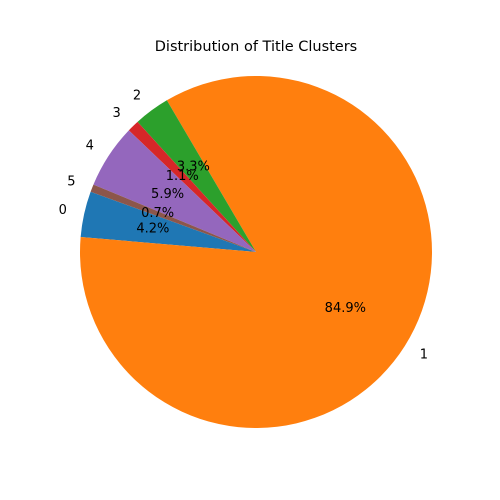 This screenshot has width=500, height=500. What do you see at coordinates (345, 308) in the screenshot?
I see `slice-pct-1: 84.9%` at bounding box center [345, 308].